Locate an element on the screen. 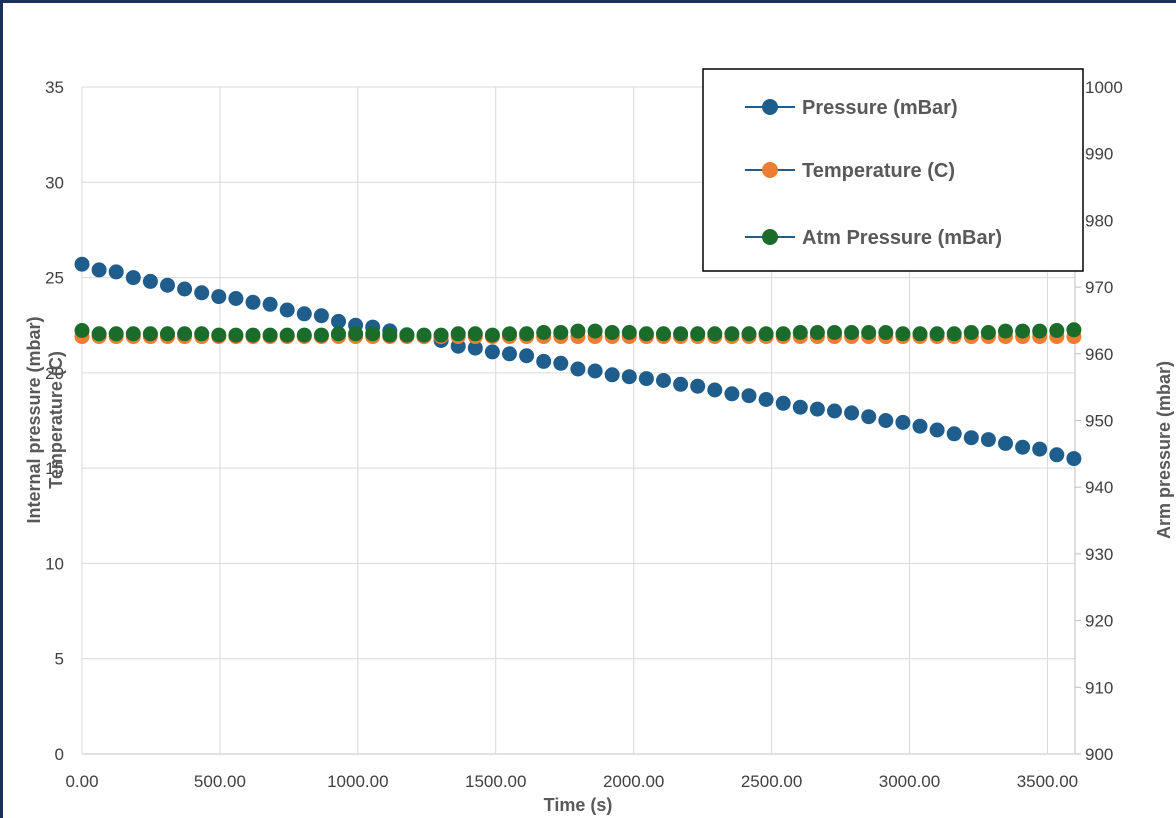 The height and width of the screenshot is (818, 1176). y-left-tick-label: 0 is located at coordinates (59, 754).